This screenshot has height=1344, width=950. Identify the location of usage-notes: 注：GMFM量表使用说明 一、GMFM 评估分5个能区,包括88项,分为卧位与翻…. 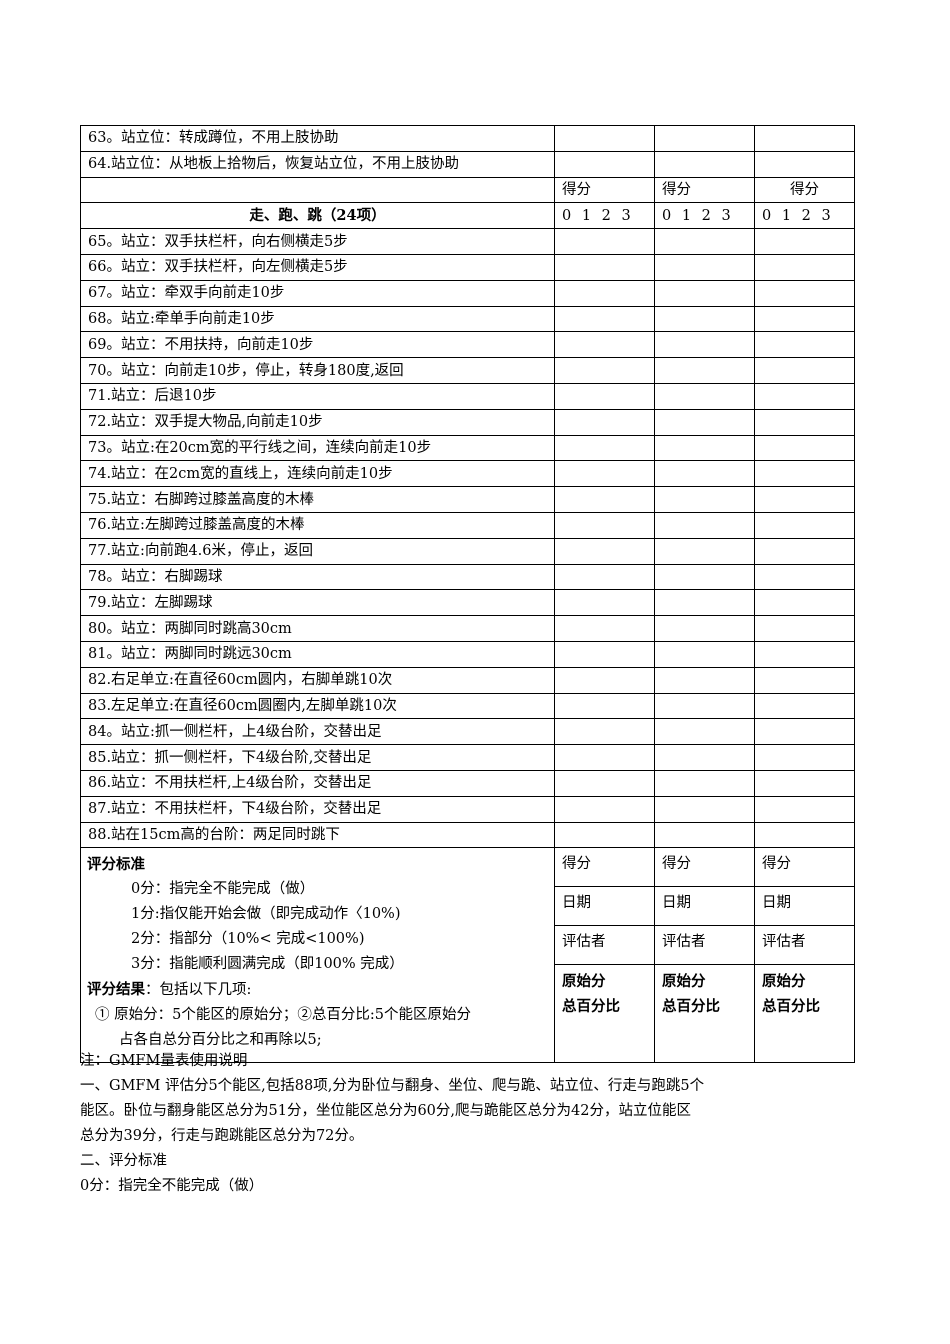
(470, 1124).